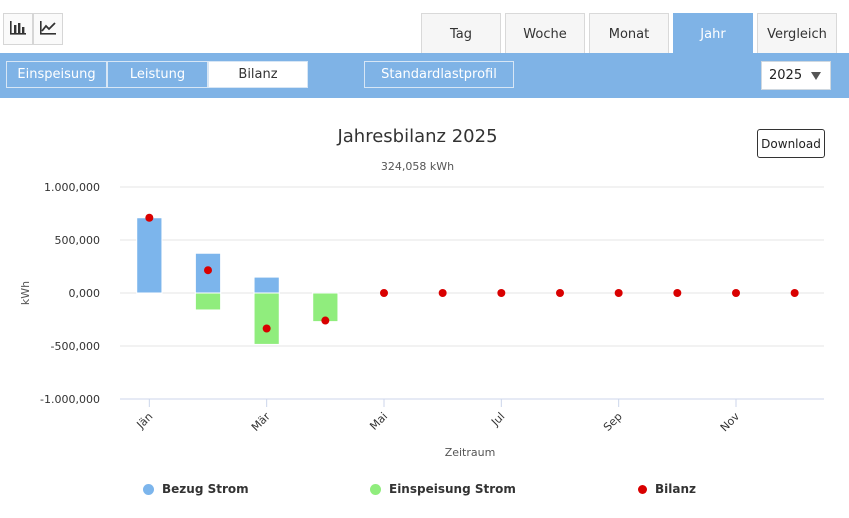  I want to click on x-tick-label: Nov, so click(730, 422).